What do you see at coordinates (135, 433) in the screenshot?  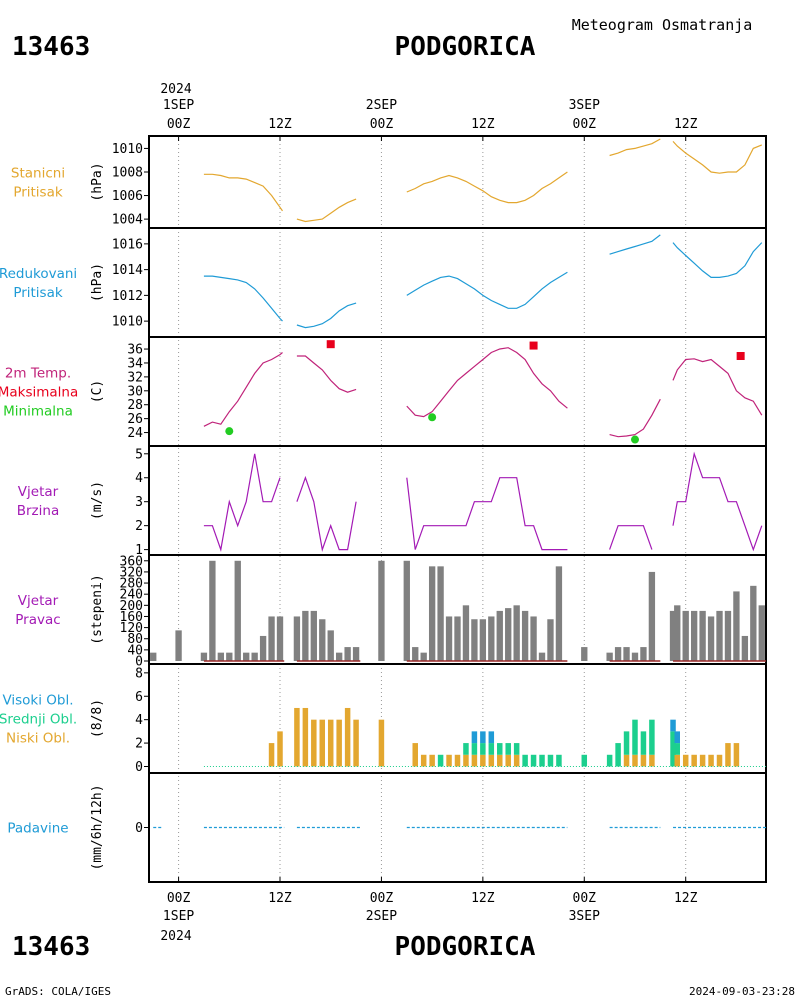 I see `y-tick-label: 24` at bounding box center [135, 433].